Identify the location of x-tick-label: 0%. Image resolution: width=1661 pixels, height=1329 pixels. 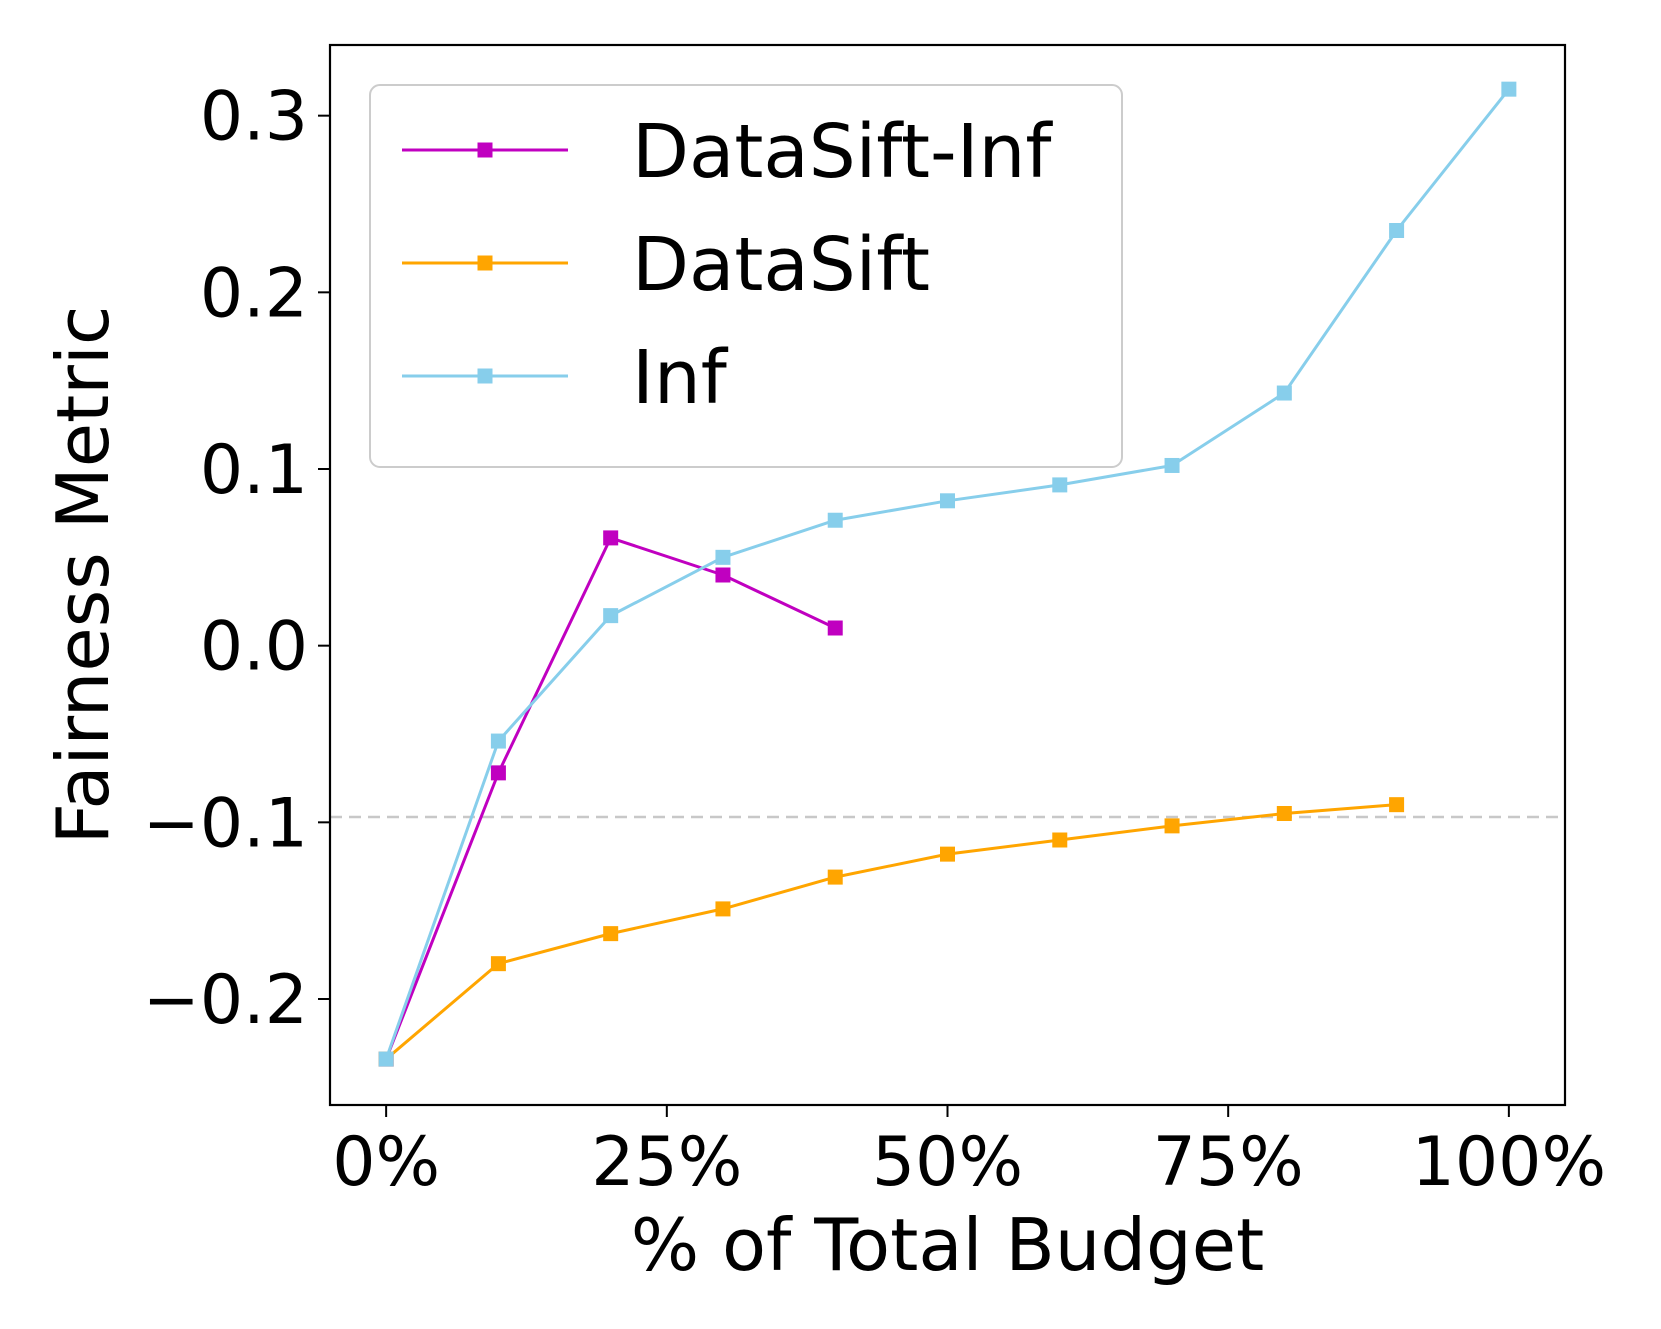
(386, 1162).